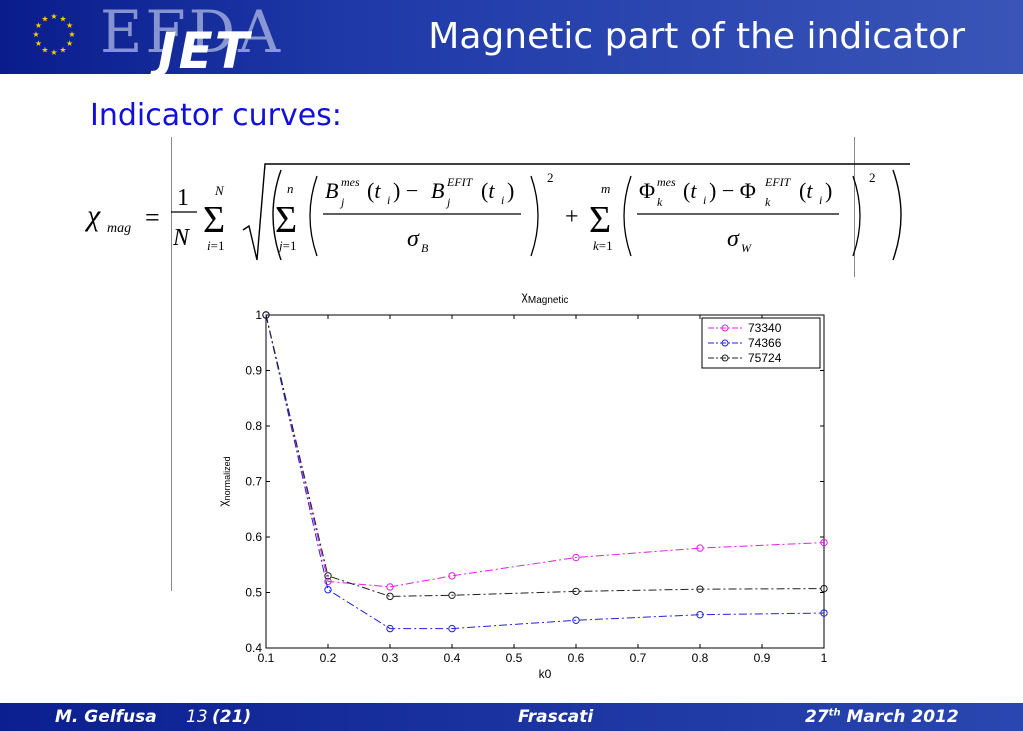  What do you see at coordinates (817, 717) in the screenshot?
I see `footer-date-day: 27` at bounding box center [817, 717].